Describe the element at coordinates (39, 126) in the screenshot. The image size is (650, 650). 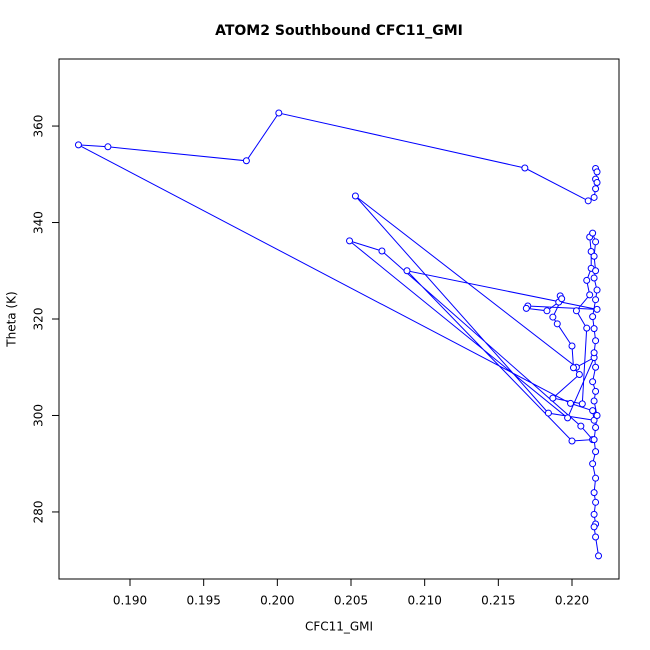
I see `y-tick-label: 360` at that location.